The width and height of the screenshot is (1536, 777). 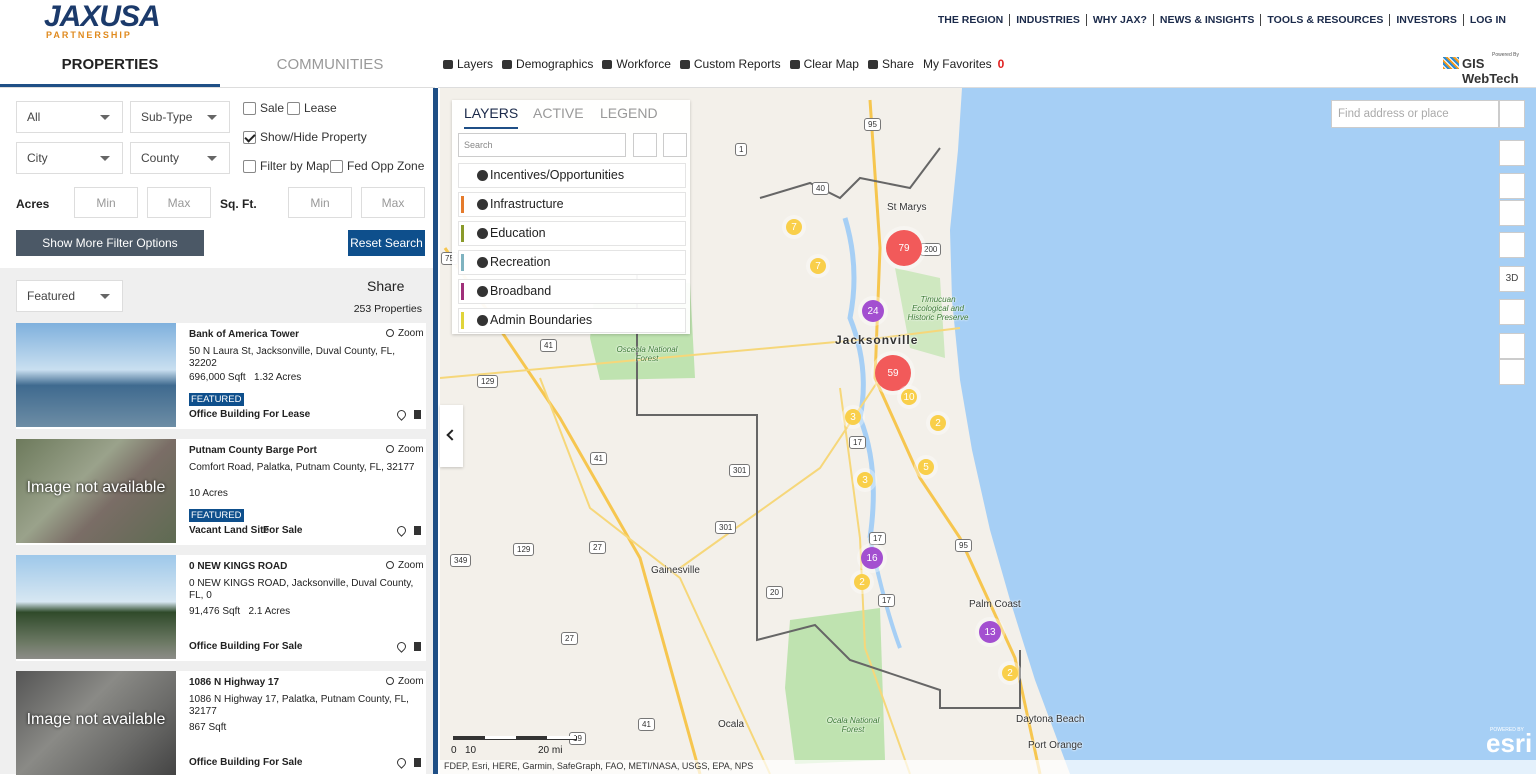 I want to click on checkbox-label: Fed Opp Zone, so click(x=386, y=166).